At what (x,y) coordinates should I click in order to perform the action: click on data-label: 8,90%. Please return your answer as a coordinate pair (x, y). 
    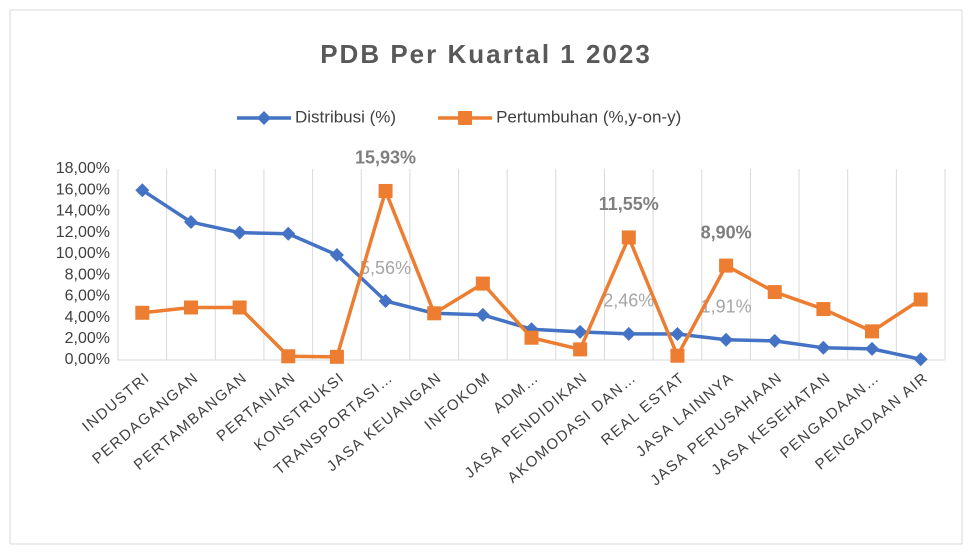
    Looking at the image, I should click on (726, 232).